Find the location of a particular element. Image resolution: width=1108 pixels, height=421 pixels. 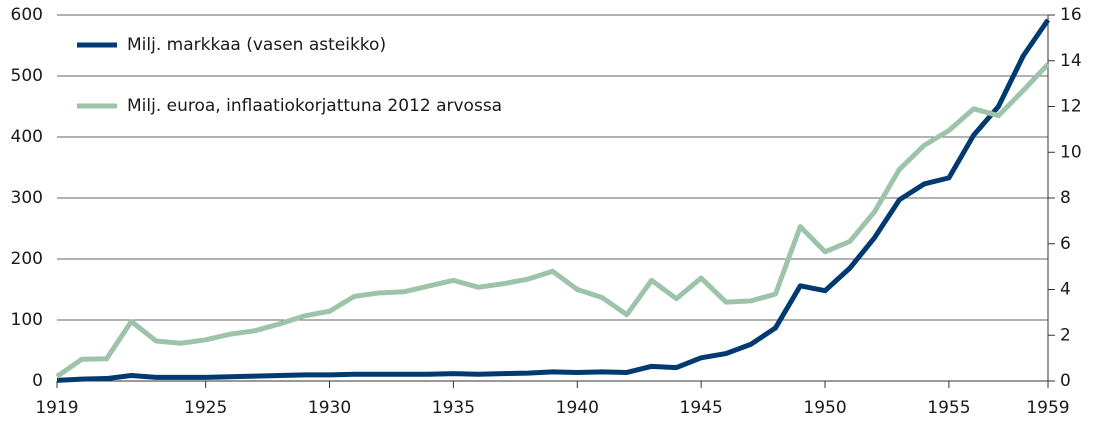

y-tick-label: 300 is located at coordinates (27, 198).